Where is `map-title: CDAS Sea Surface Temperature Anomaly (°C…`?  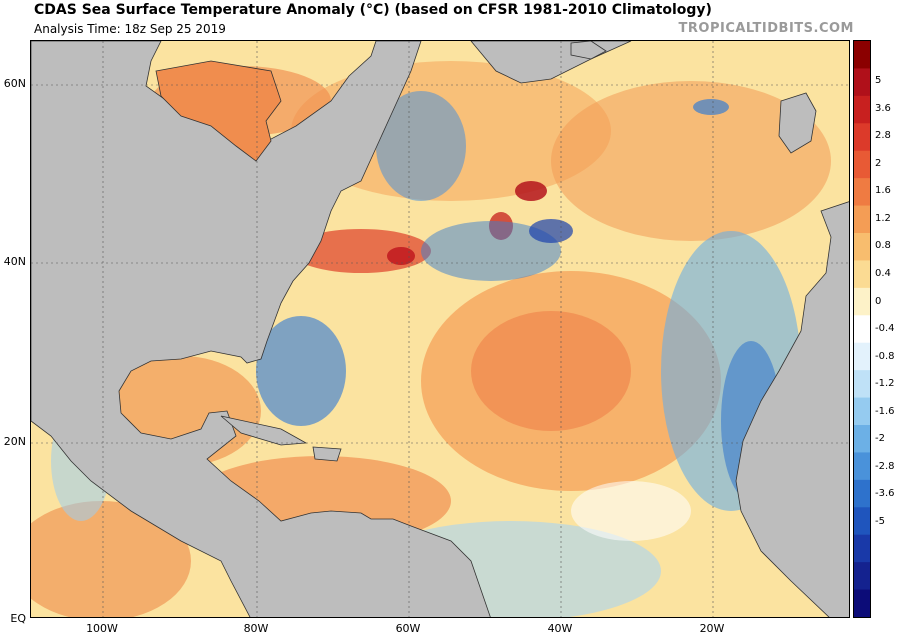 map-title: CDAS Sea Surface Temperature Anomaly (°C… is located at coordinates (373, 10).